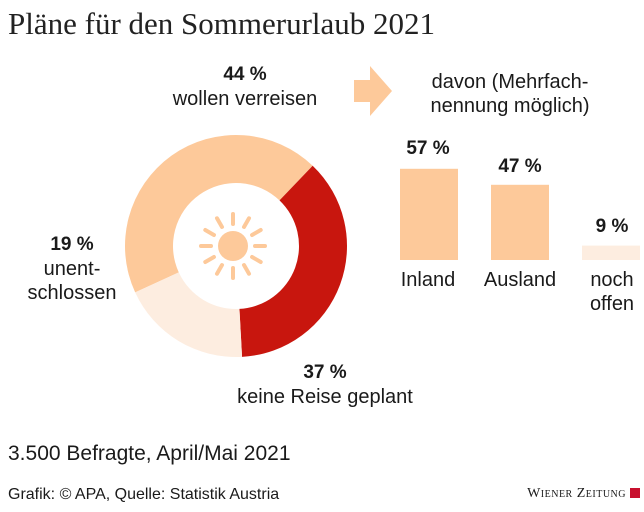 The width and height of the screenshot is (644, 512). I want to click on undecided-text-line1: unent-, so click(72, 268).